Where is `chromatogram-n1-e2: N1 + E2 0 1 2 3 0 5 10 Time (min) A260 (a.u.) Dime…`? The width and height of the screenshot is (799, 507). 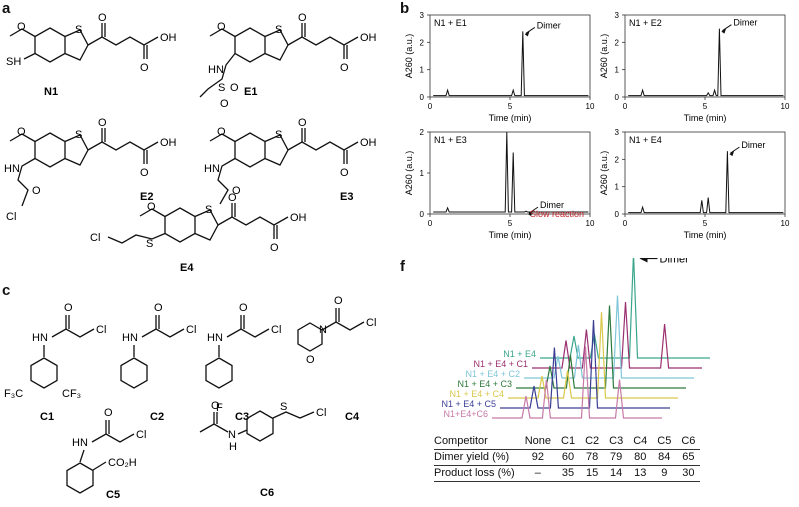 chromatogram-n1-e2: N1 + E2 0 1 2 3 0 5 10 Time (min) A260 (a.u.) Dime… is located at coordinates (694, 67).